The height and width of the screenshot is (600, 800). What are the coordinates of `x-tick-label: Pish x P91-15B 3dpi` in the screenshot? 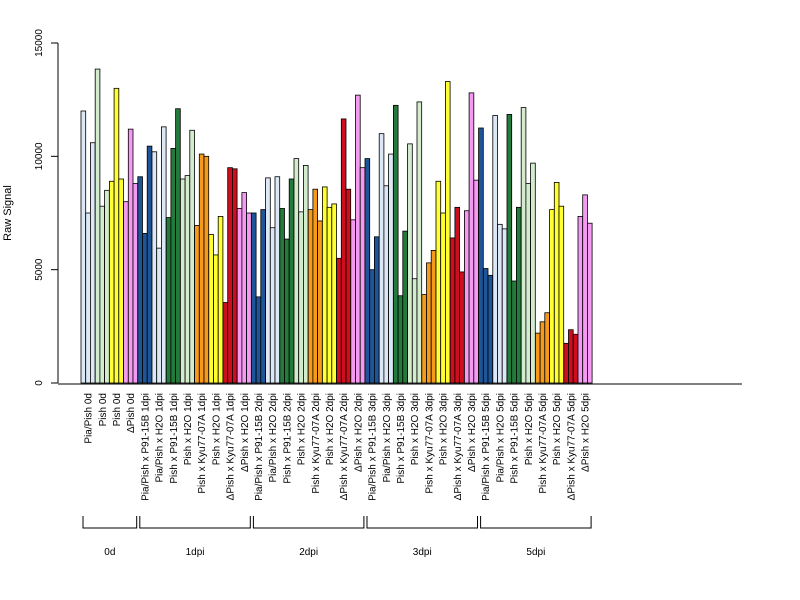 It's located at (401, 438).